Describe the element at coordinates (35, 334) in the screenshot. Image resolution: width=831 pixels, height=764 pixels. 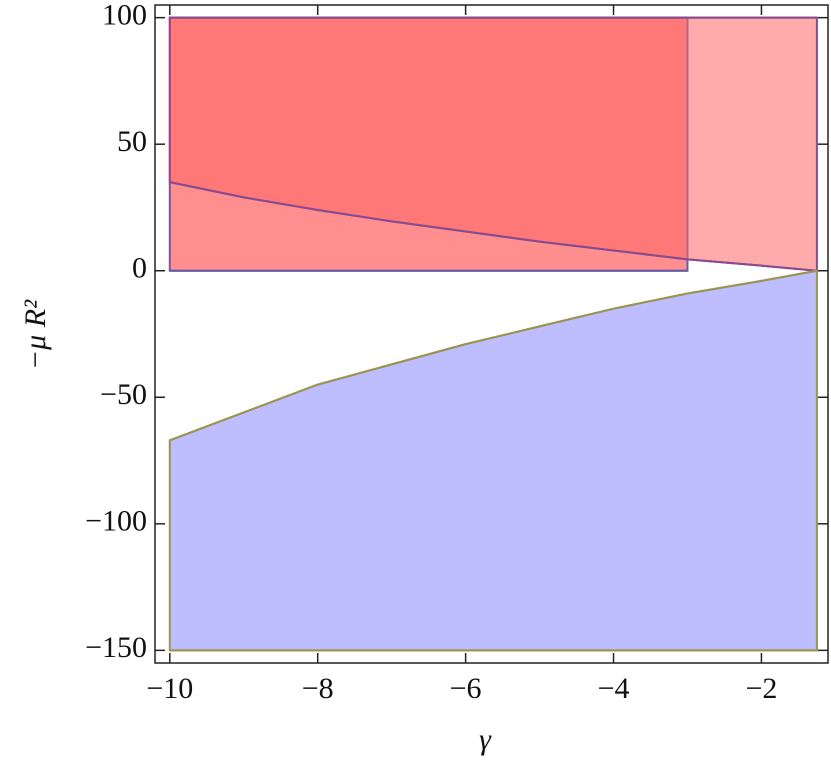
I see `y-axis-label: −μ R²` at that location.